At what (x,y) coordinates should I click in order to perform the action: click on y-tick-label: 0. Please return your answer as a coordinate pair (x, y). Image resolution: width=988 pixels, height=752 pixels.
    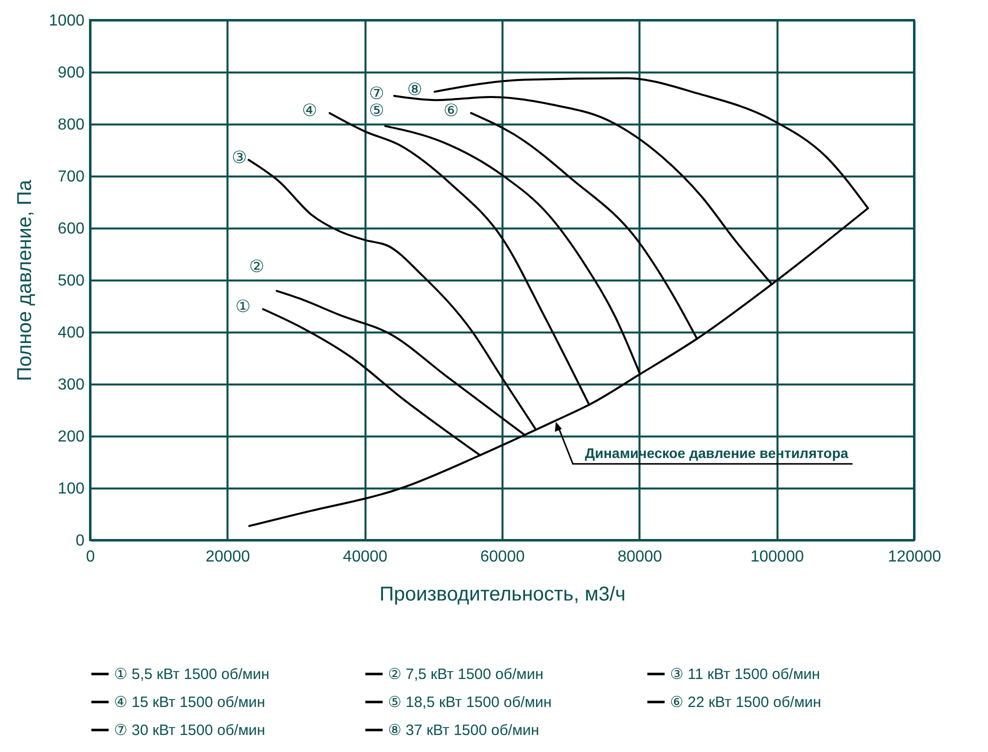
    Looking at the image, I should click on (80, 541).